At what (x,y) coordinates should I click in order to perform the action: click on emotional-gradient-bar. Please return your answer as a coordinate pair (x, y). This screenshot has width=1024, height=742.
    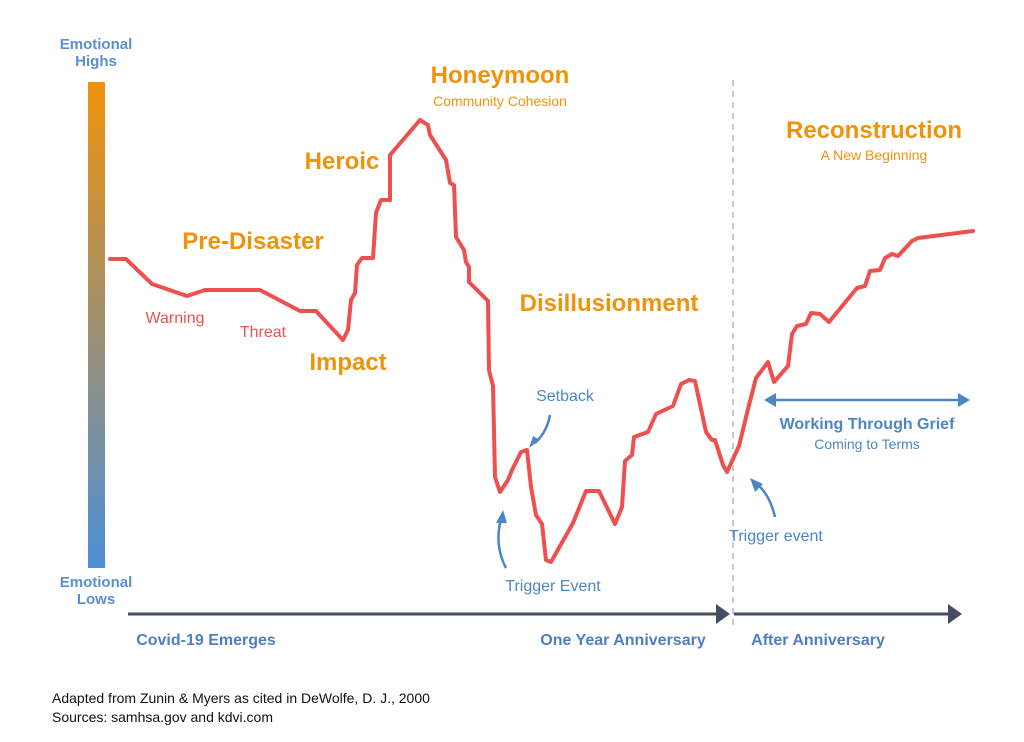
    Looking at the image, I should click on (96, 325).